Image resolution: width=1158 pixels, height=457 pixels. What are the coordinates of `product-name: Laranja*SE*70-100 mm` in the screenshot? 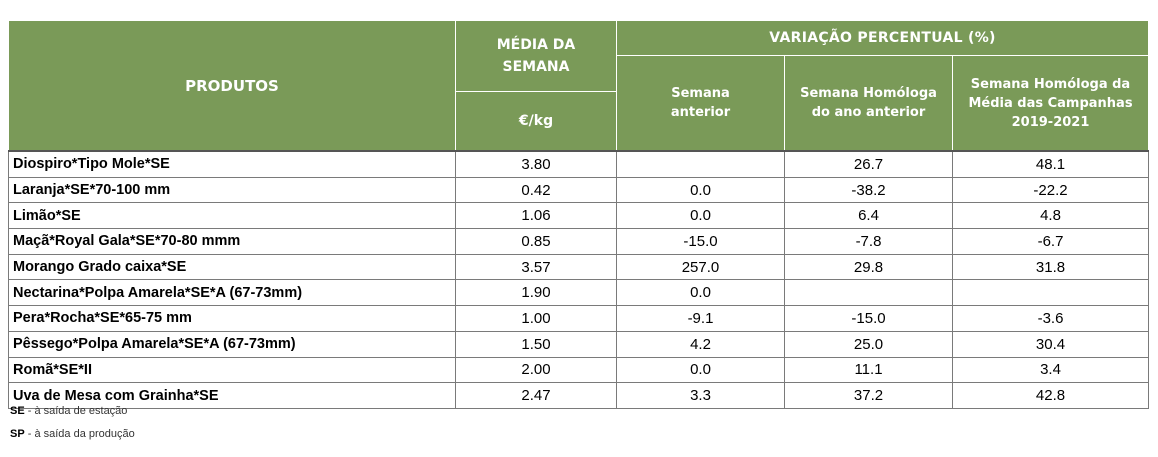 It's located at (232, 190).